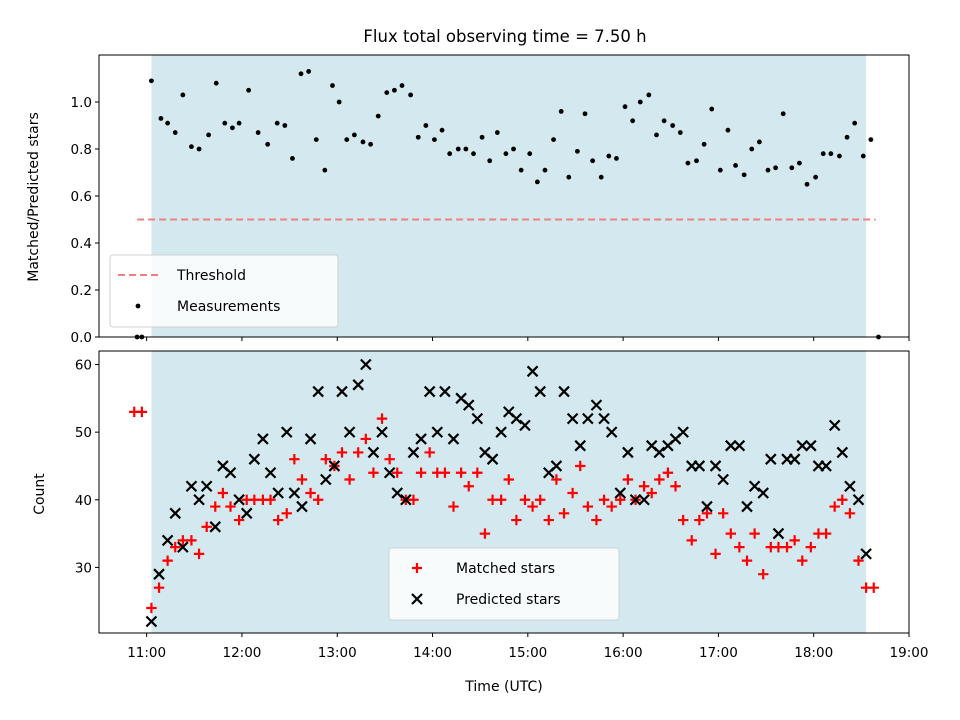 The height and width of the screenshot is (720, 960). Describe the element at coordinates (718, 653) in the screenshot. I see `x-tick-label: 17:00` at that location.